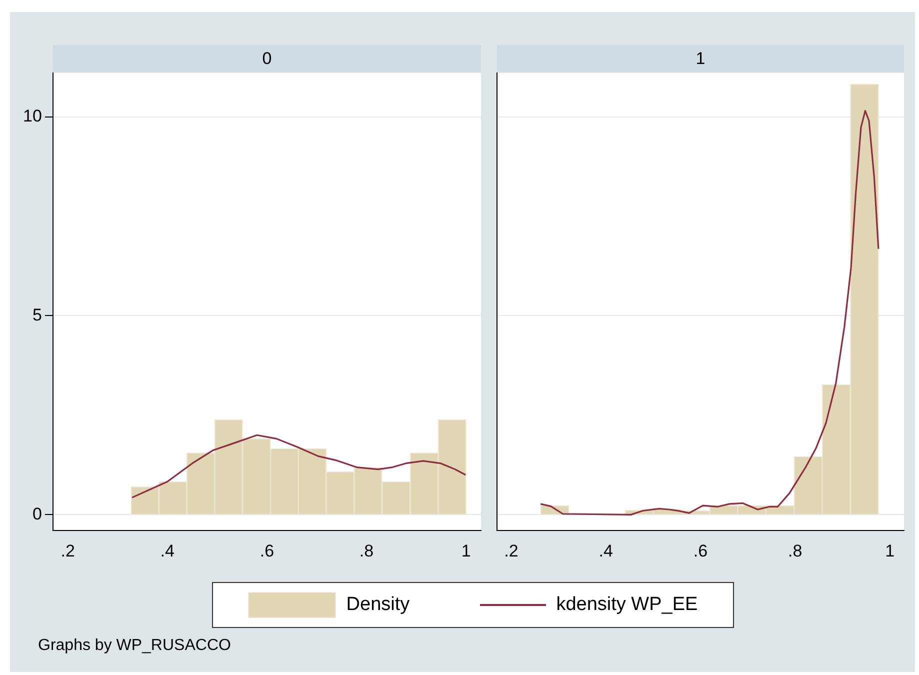  I want to click on legend-label: kdensity WP_EE, so click(627, 605).